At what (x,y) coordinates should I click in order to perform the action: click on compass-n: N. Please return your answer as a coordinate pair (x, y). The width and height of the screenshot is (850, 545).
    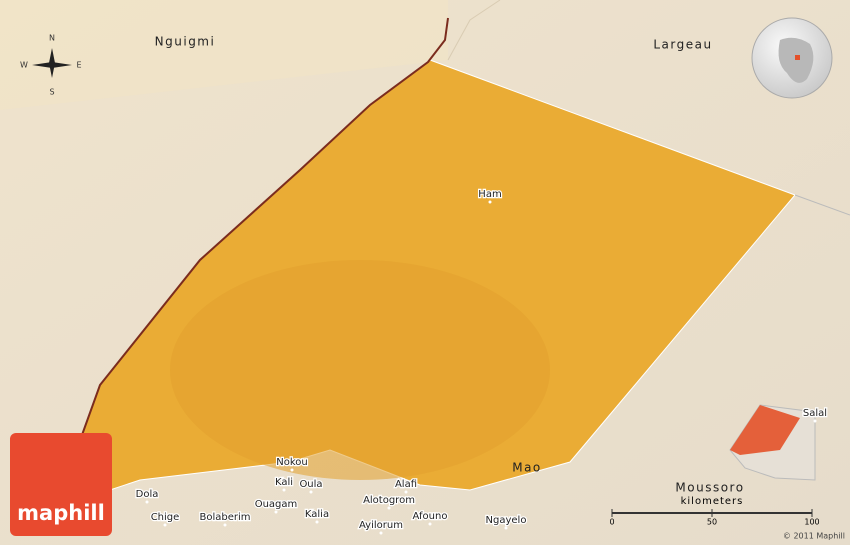
    Looking at the image, I should click on (52, 38).